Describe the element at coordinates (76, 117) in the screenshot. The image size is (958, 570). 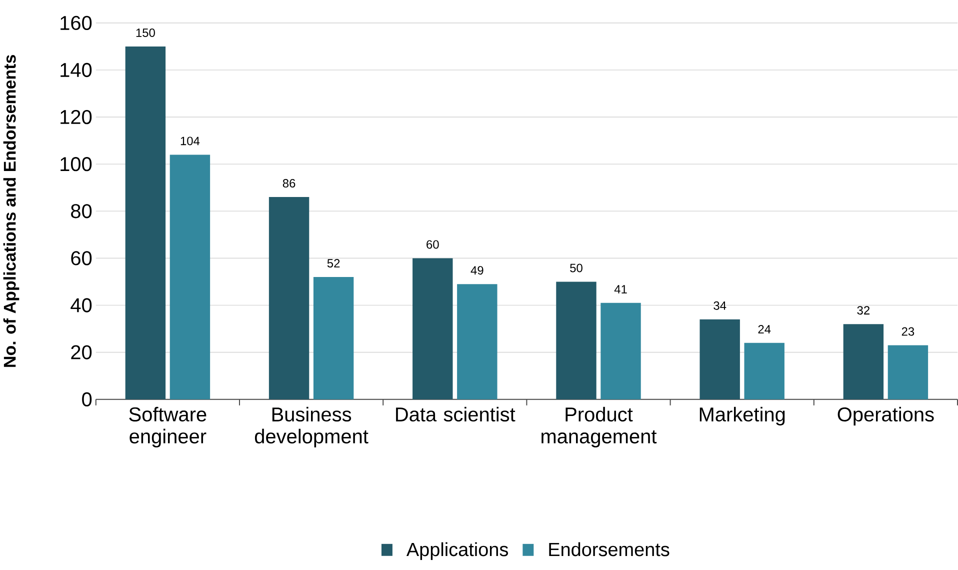
I see `y-tick-label: 120` at that location.